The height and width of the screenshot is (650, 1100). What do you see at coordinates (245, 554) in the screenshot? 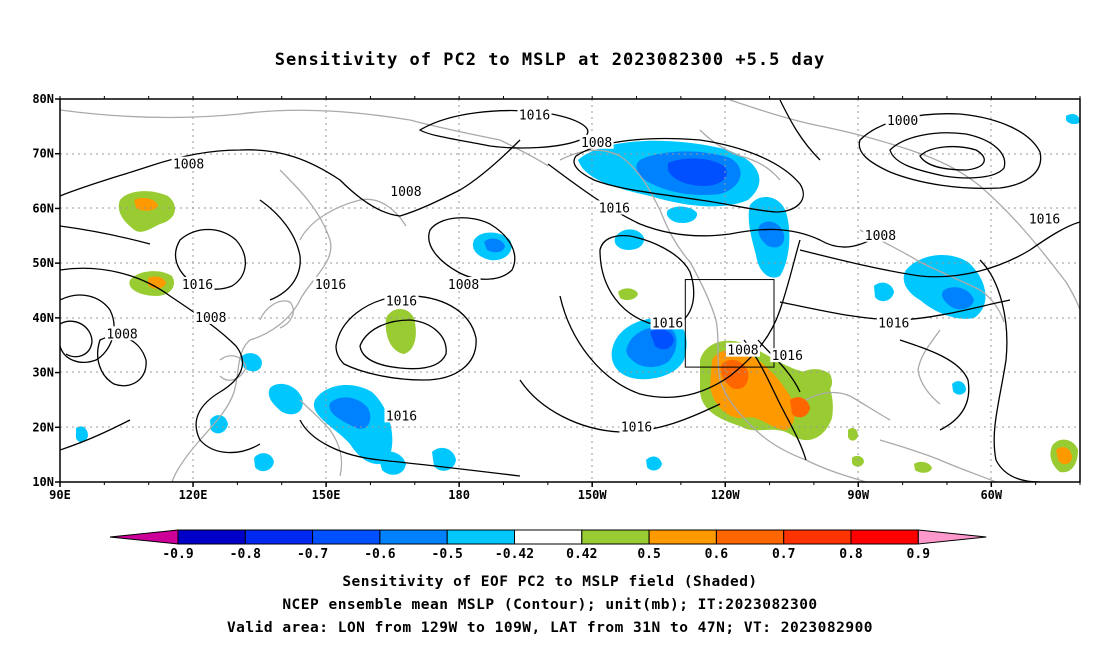
I see `colorbar-label: -0.8` at bounding box center [245, 554].